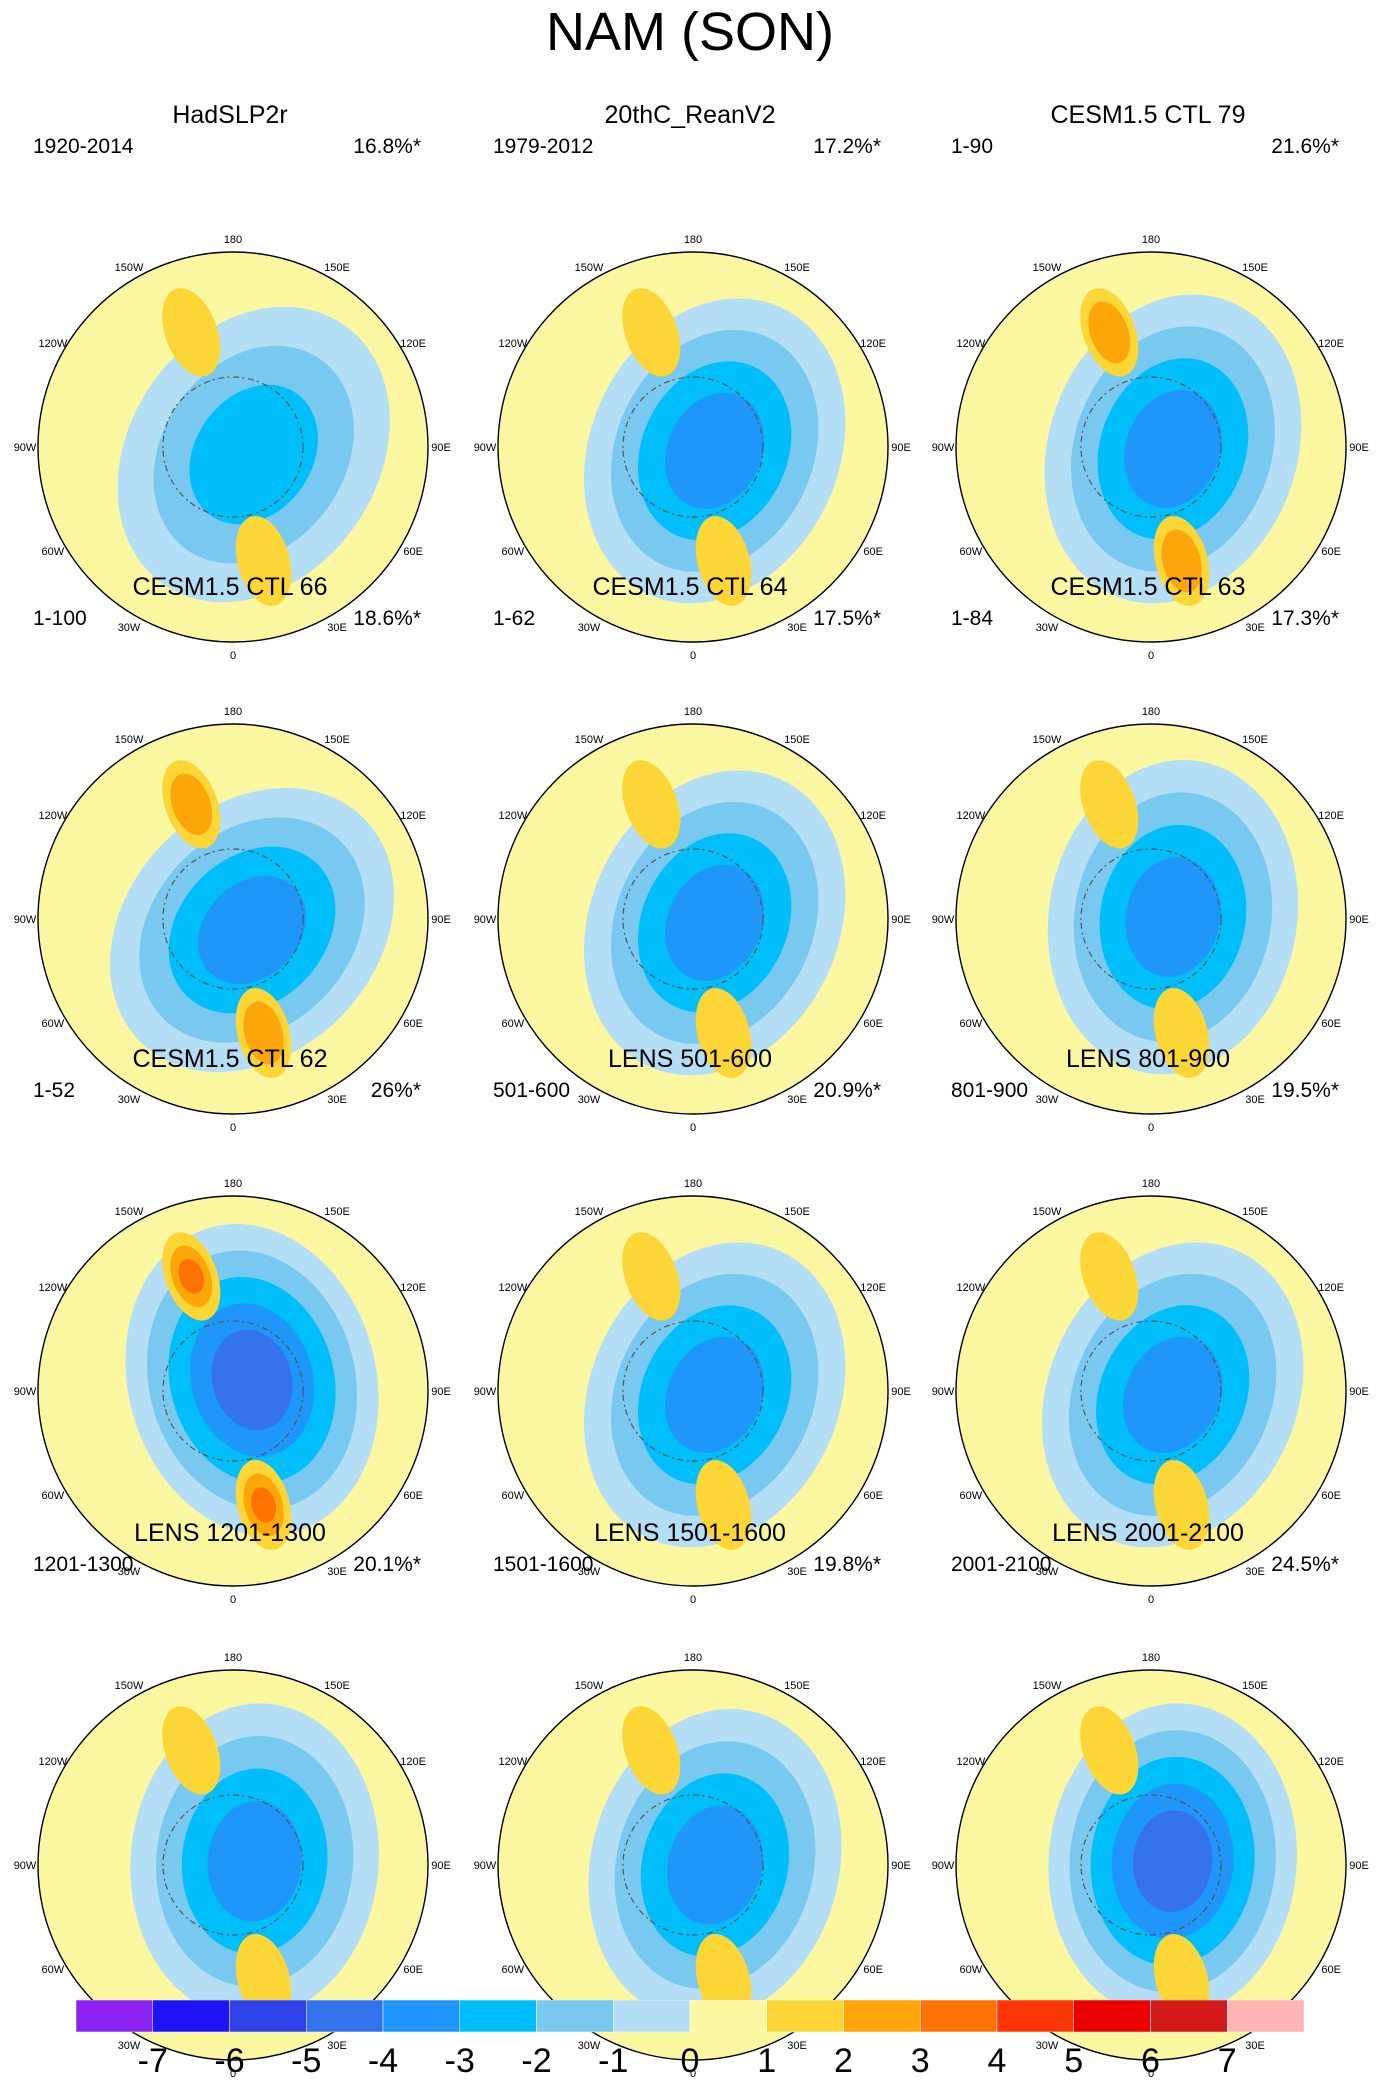 The width and height of the screenshot is (1380, 2086). Describe the element at coordinates (230, 115) in the screenshot. I see `panel-title: HadSLP2r` at that location.